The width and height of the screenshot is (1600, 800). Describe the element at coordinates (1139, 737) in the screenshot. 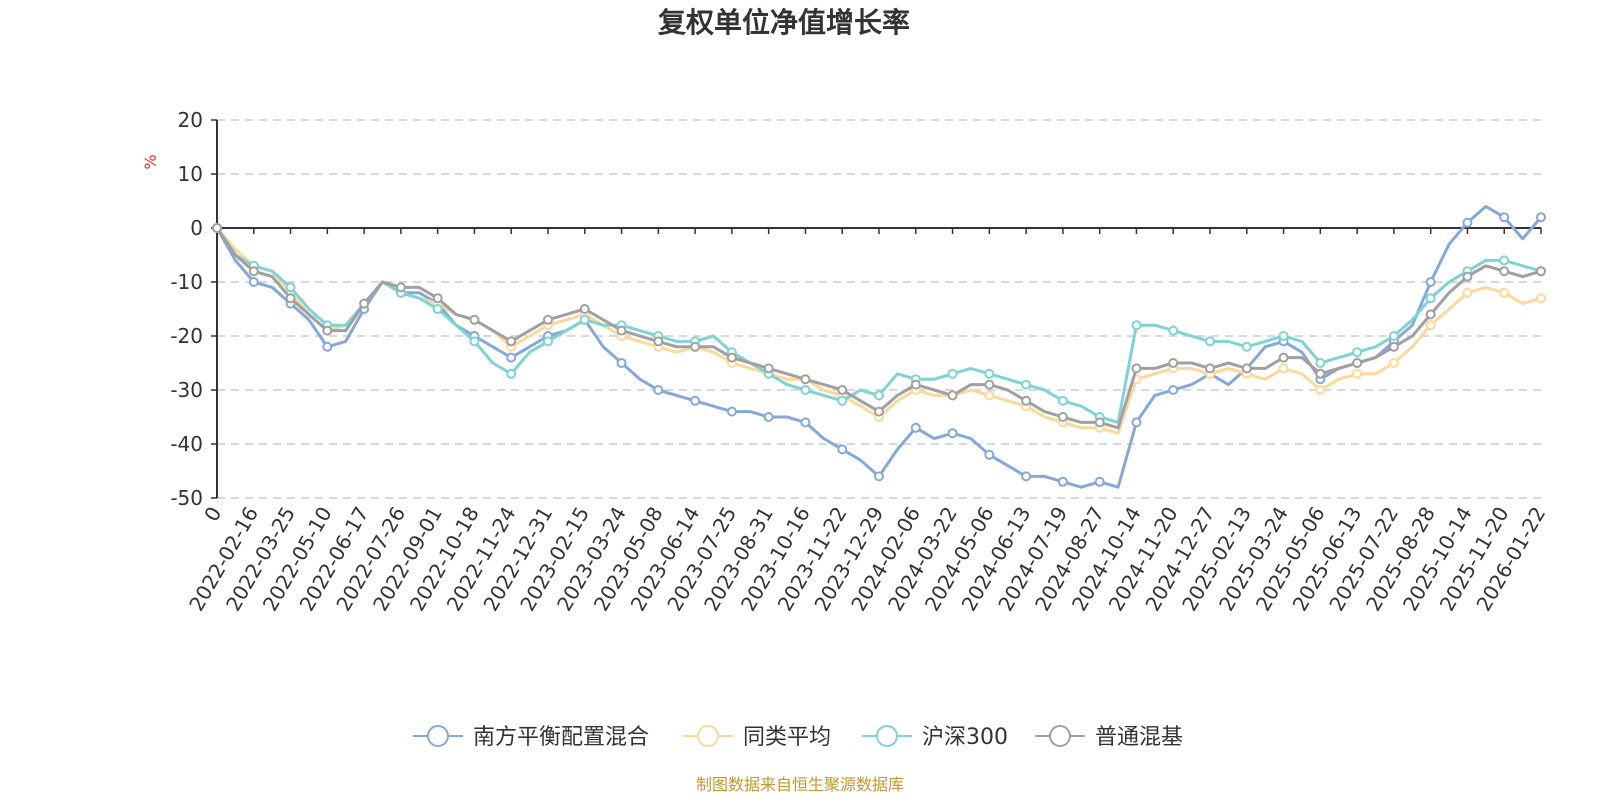

I see `legend-label: 普通混基` at that location.